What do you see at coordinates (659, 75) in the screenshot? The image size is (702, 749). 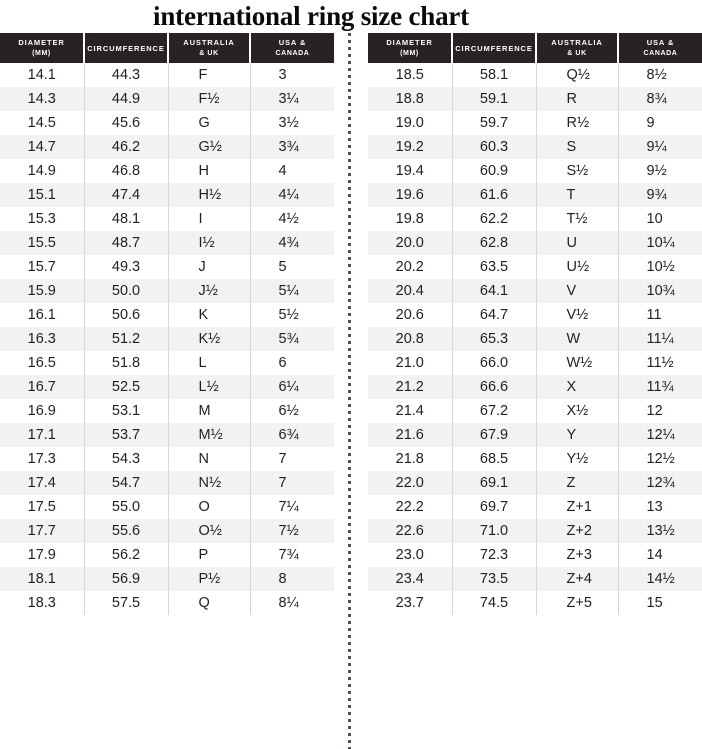 I see `cell-usa-canada: 8½` at bounding box center [659, 75].